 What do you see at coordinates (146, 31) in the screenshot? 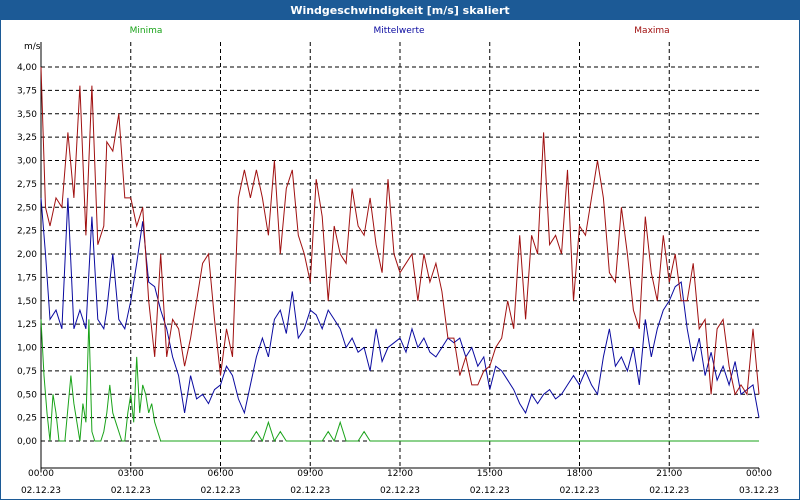
I see `legend-label-min: Minima` at bounding box center [146, 31].